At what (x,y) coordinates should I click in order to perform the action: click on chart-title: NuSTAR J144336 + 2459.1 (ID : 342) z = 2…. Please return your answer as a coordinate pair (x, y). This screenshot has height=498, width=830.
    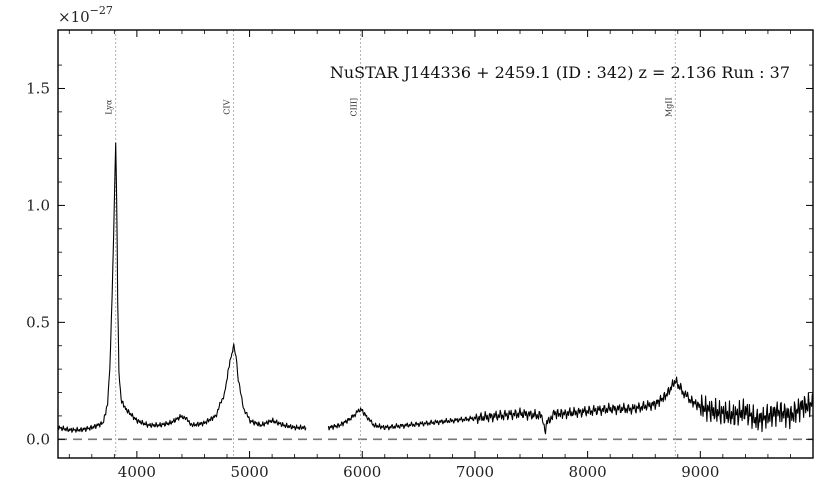
    Looking at the image, I should click on (560, 72).